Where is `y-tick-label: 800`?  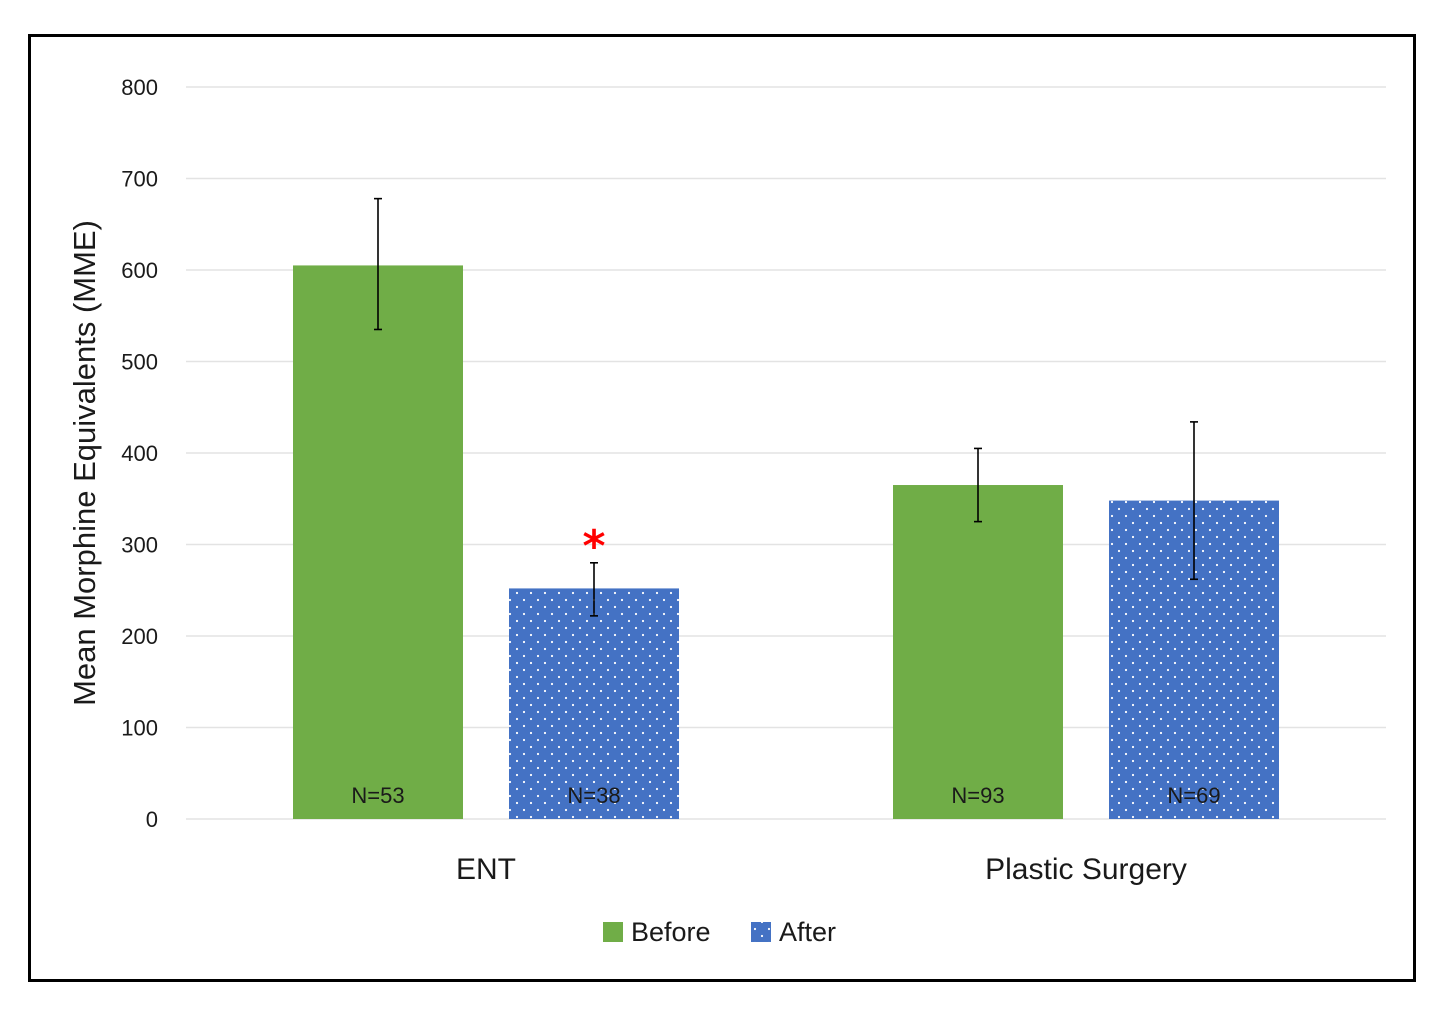 y-tick-label: 800 is located at coordinates (139, 87).